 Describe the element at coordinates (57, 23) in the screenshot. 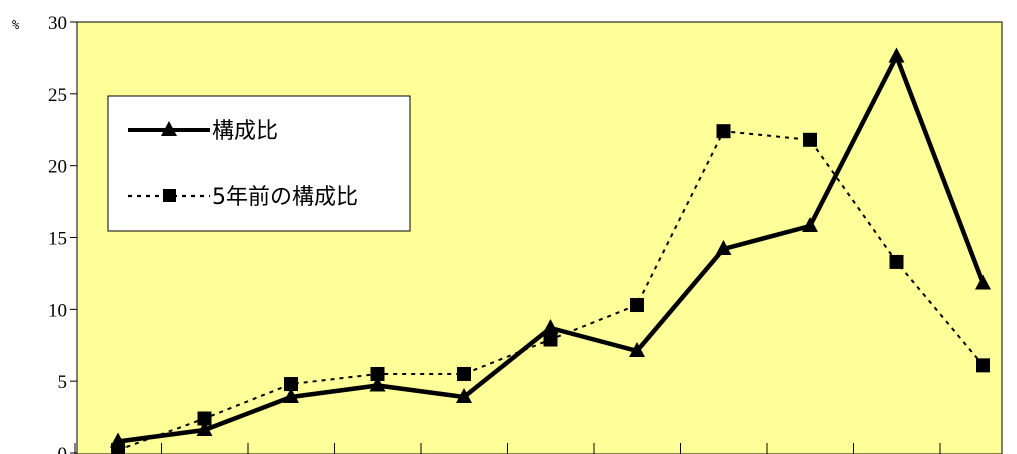

I see `y-tick-label-30: 30` at that location.